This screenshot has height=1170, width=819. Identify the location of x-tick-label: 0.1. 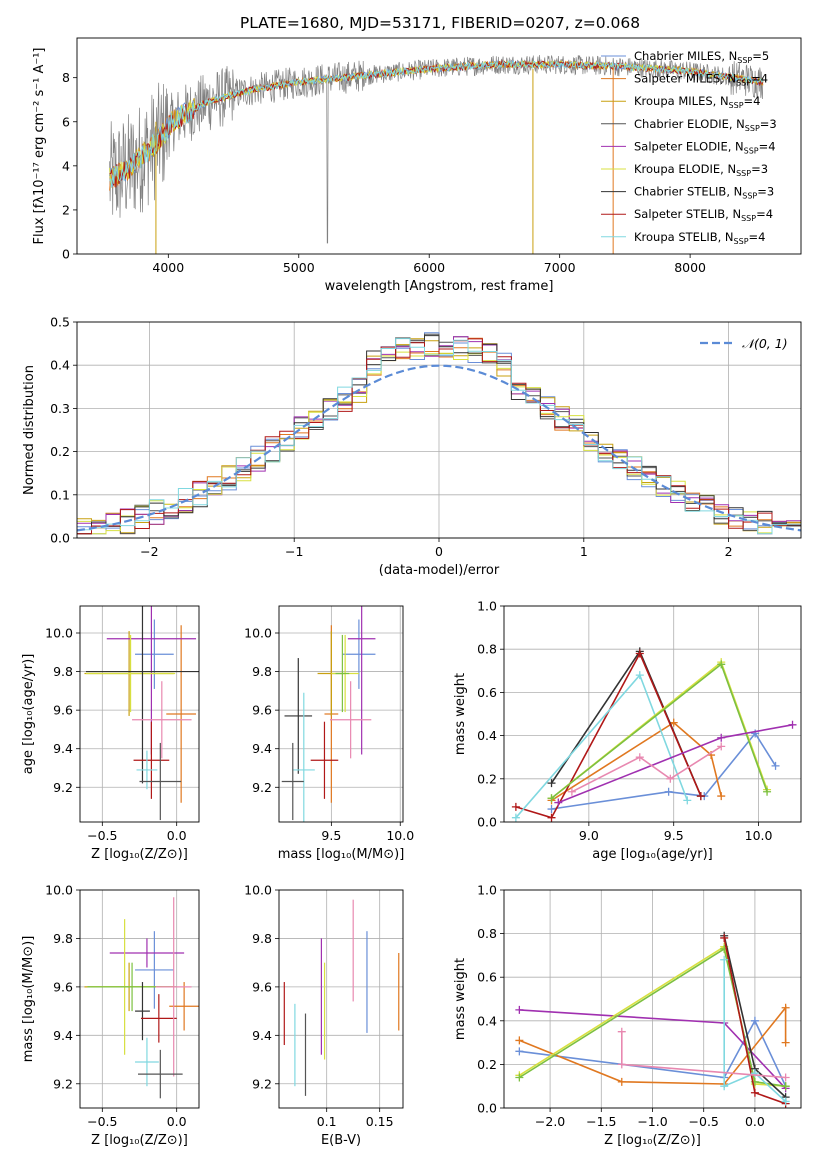
(327, 1121).